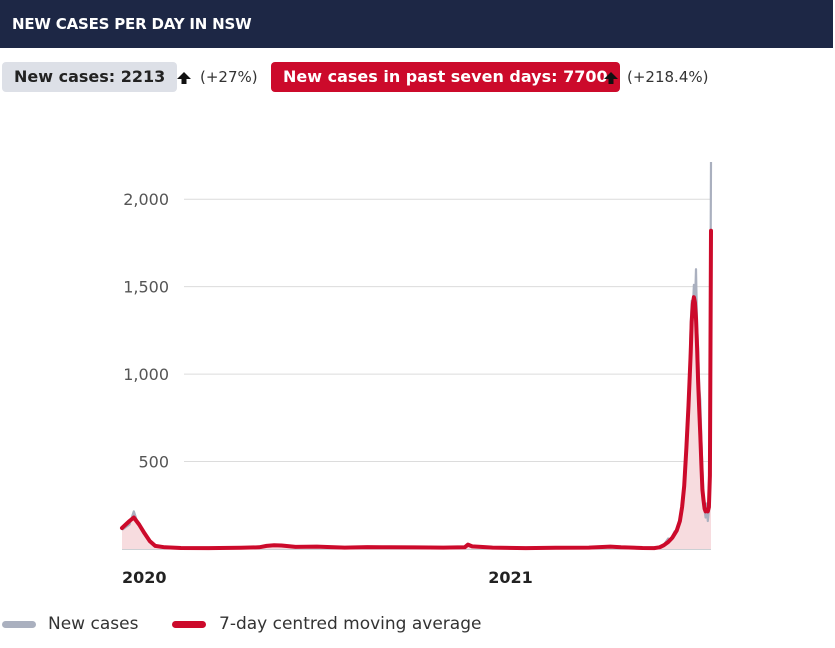 Image resolution: width=835 pixels, height=648 pixels. I want to click on chart-legend: New cases 7-day centred moving average, so click(417, 624).